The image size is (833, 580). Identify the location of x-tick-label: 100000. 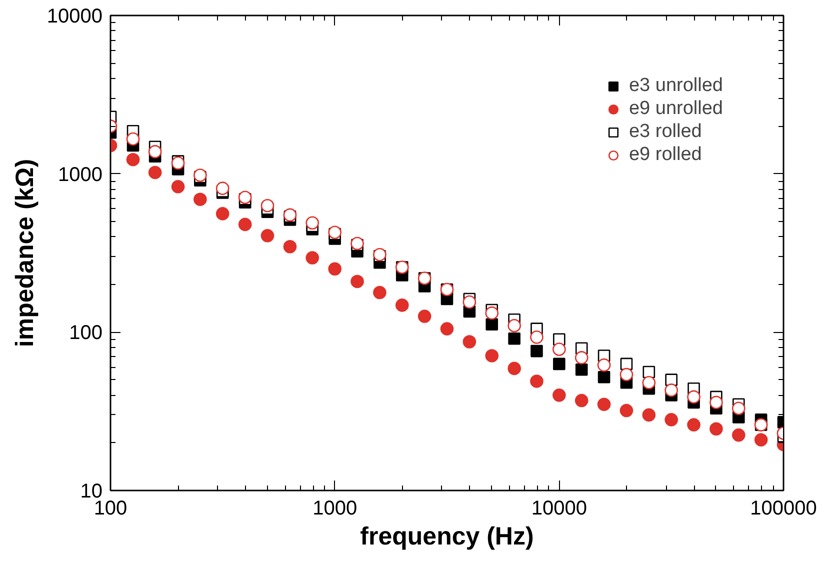
(783, 509).